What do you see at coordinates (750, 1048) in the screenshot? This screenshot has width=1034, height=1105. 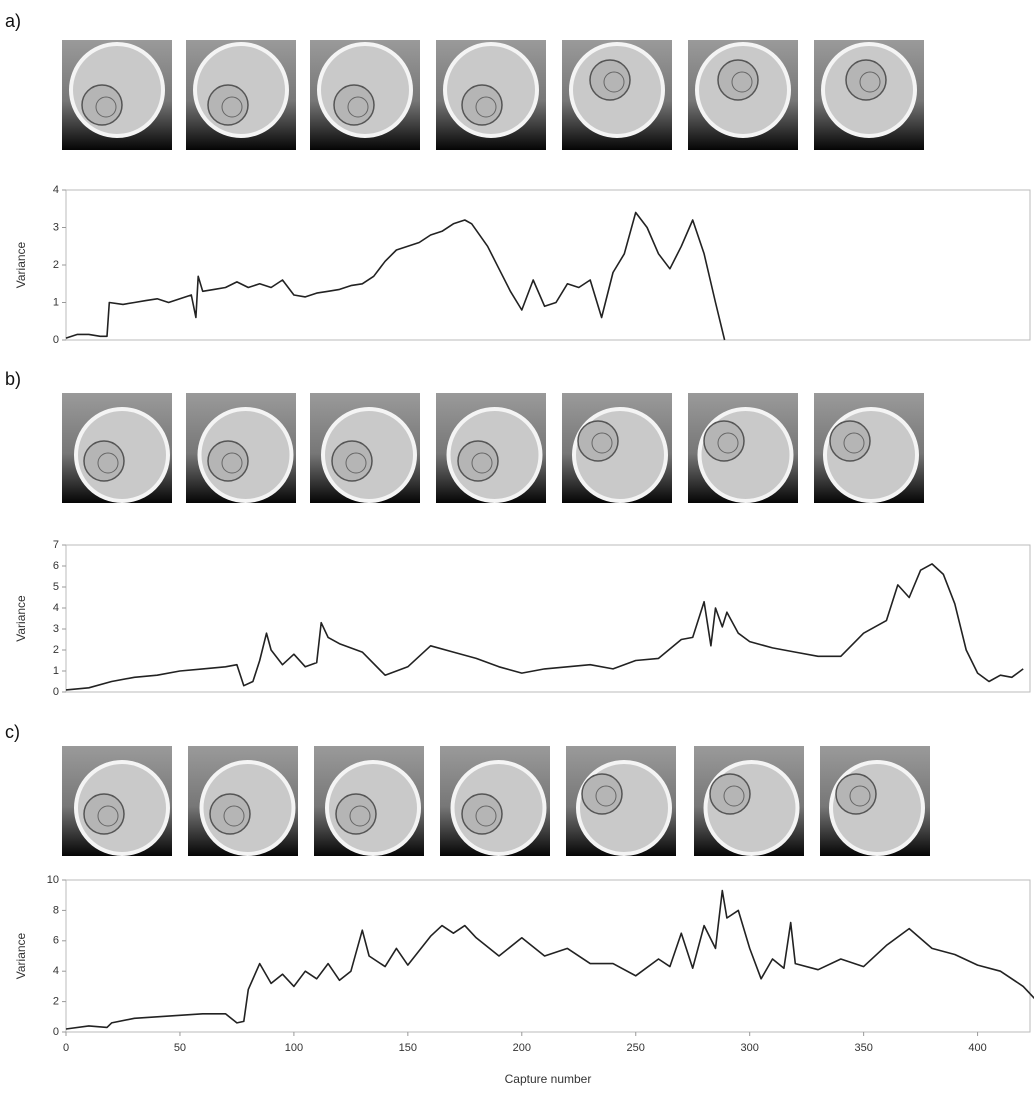 I see `x-tick-label: 300` at bounding box center [750, 1048].